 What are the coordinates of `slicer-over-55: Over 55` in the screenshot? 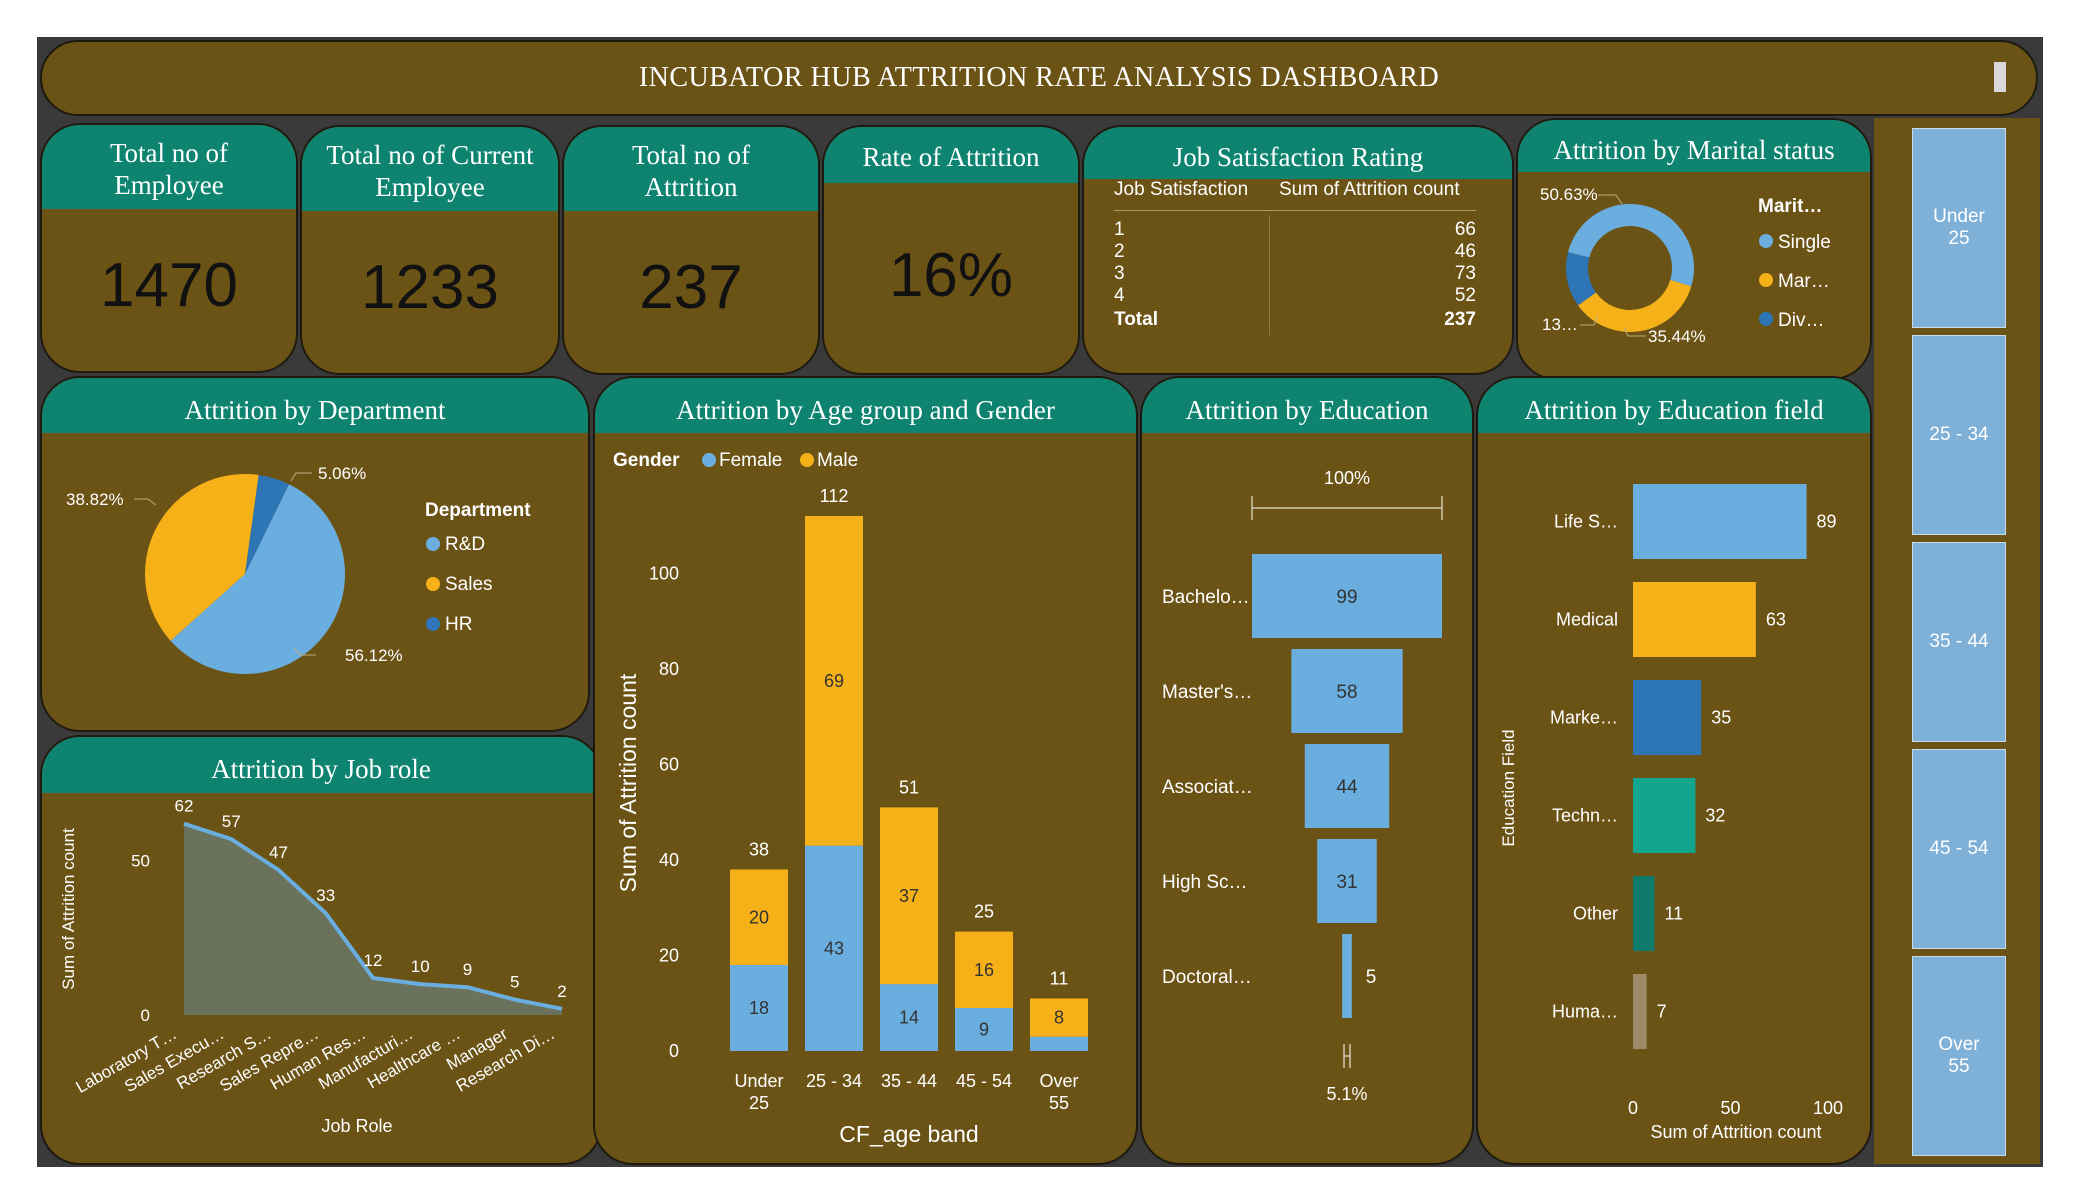 It's located at (1959, 1056).